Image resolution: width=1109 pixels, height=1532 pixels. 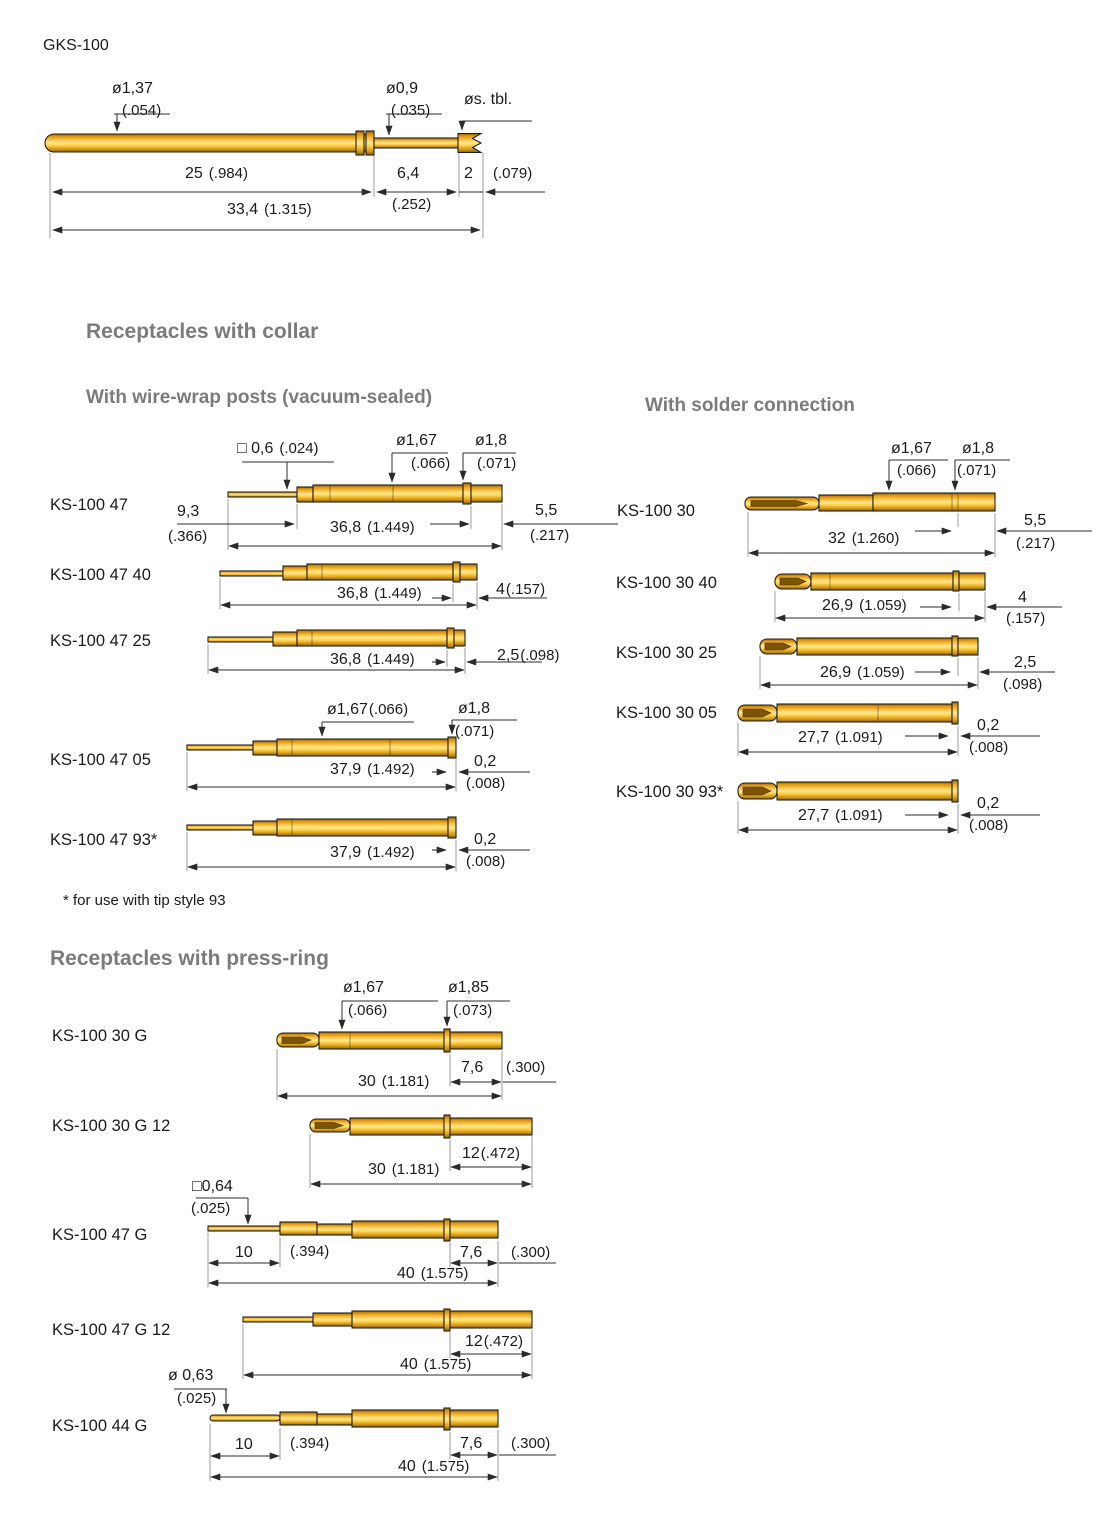 I want to click on dim-square-post-inch: (.025), so click(x=211, y=1208).